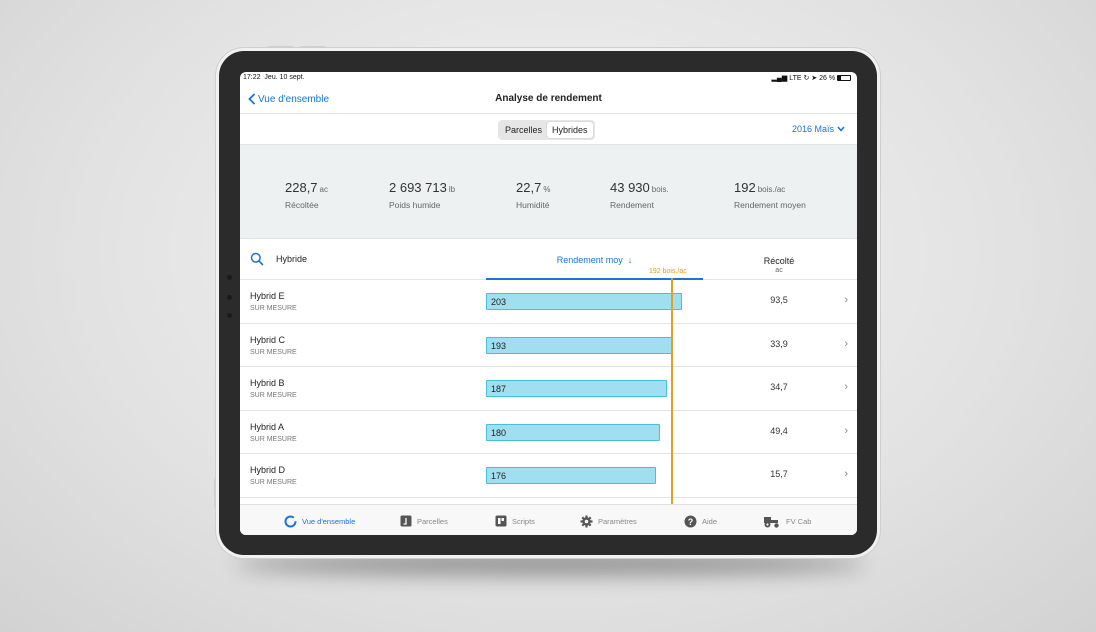 Image resolution: width=1096 pixels, height=632 pixels. Describe the element at coordinates (700, 521) in the screenshot. I see `tab-help: ? Aide` at that location.